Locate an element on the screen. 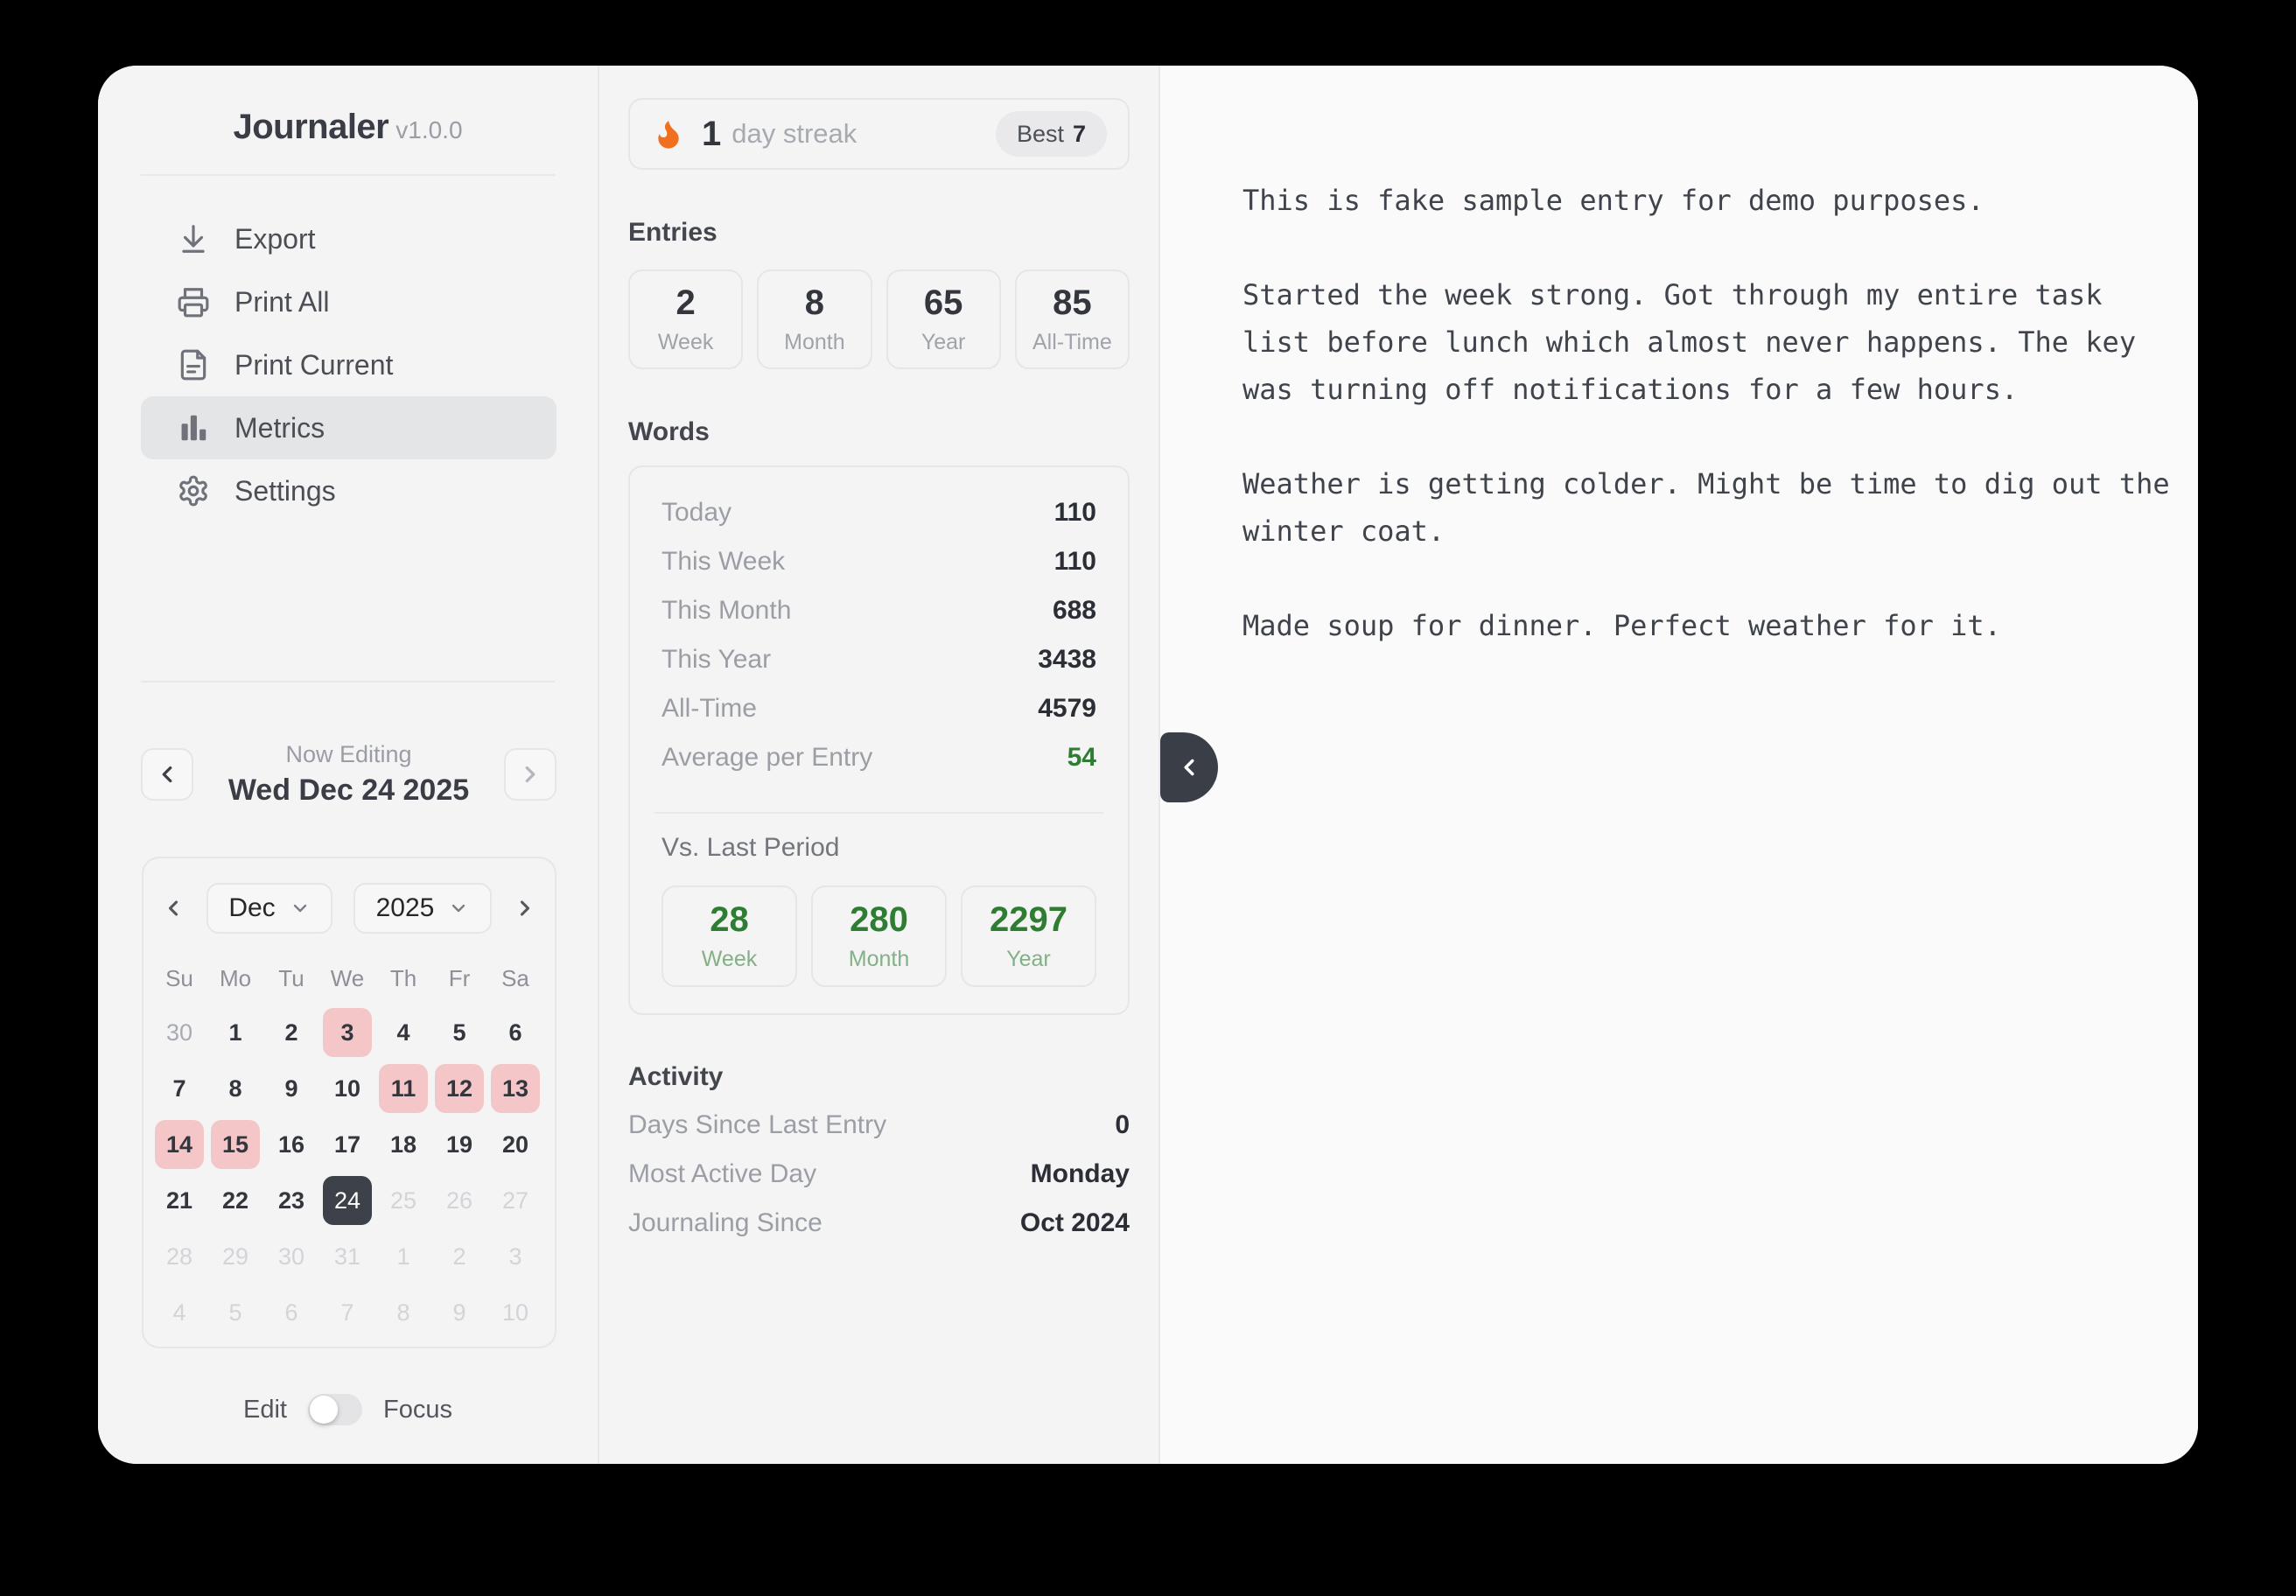 The image size is (2296, 1596). words-row: This Month 688 is located at coordinates (879, 610).